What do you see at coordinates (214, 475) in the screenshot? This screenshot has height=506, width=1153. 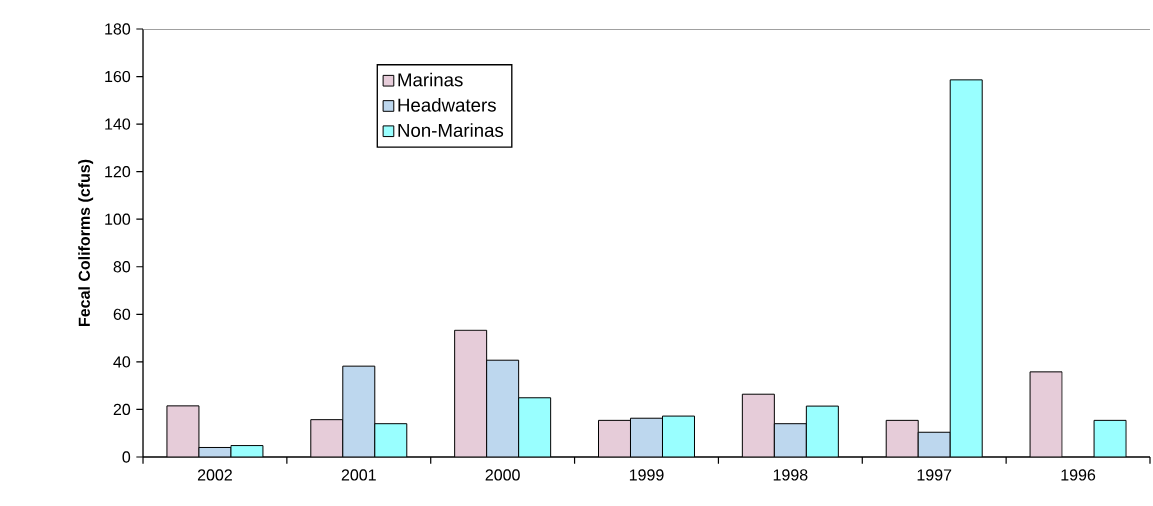 I see `x-tick-label: 2002` at bounding box center [214, 475].